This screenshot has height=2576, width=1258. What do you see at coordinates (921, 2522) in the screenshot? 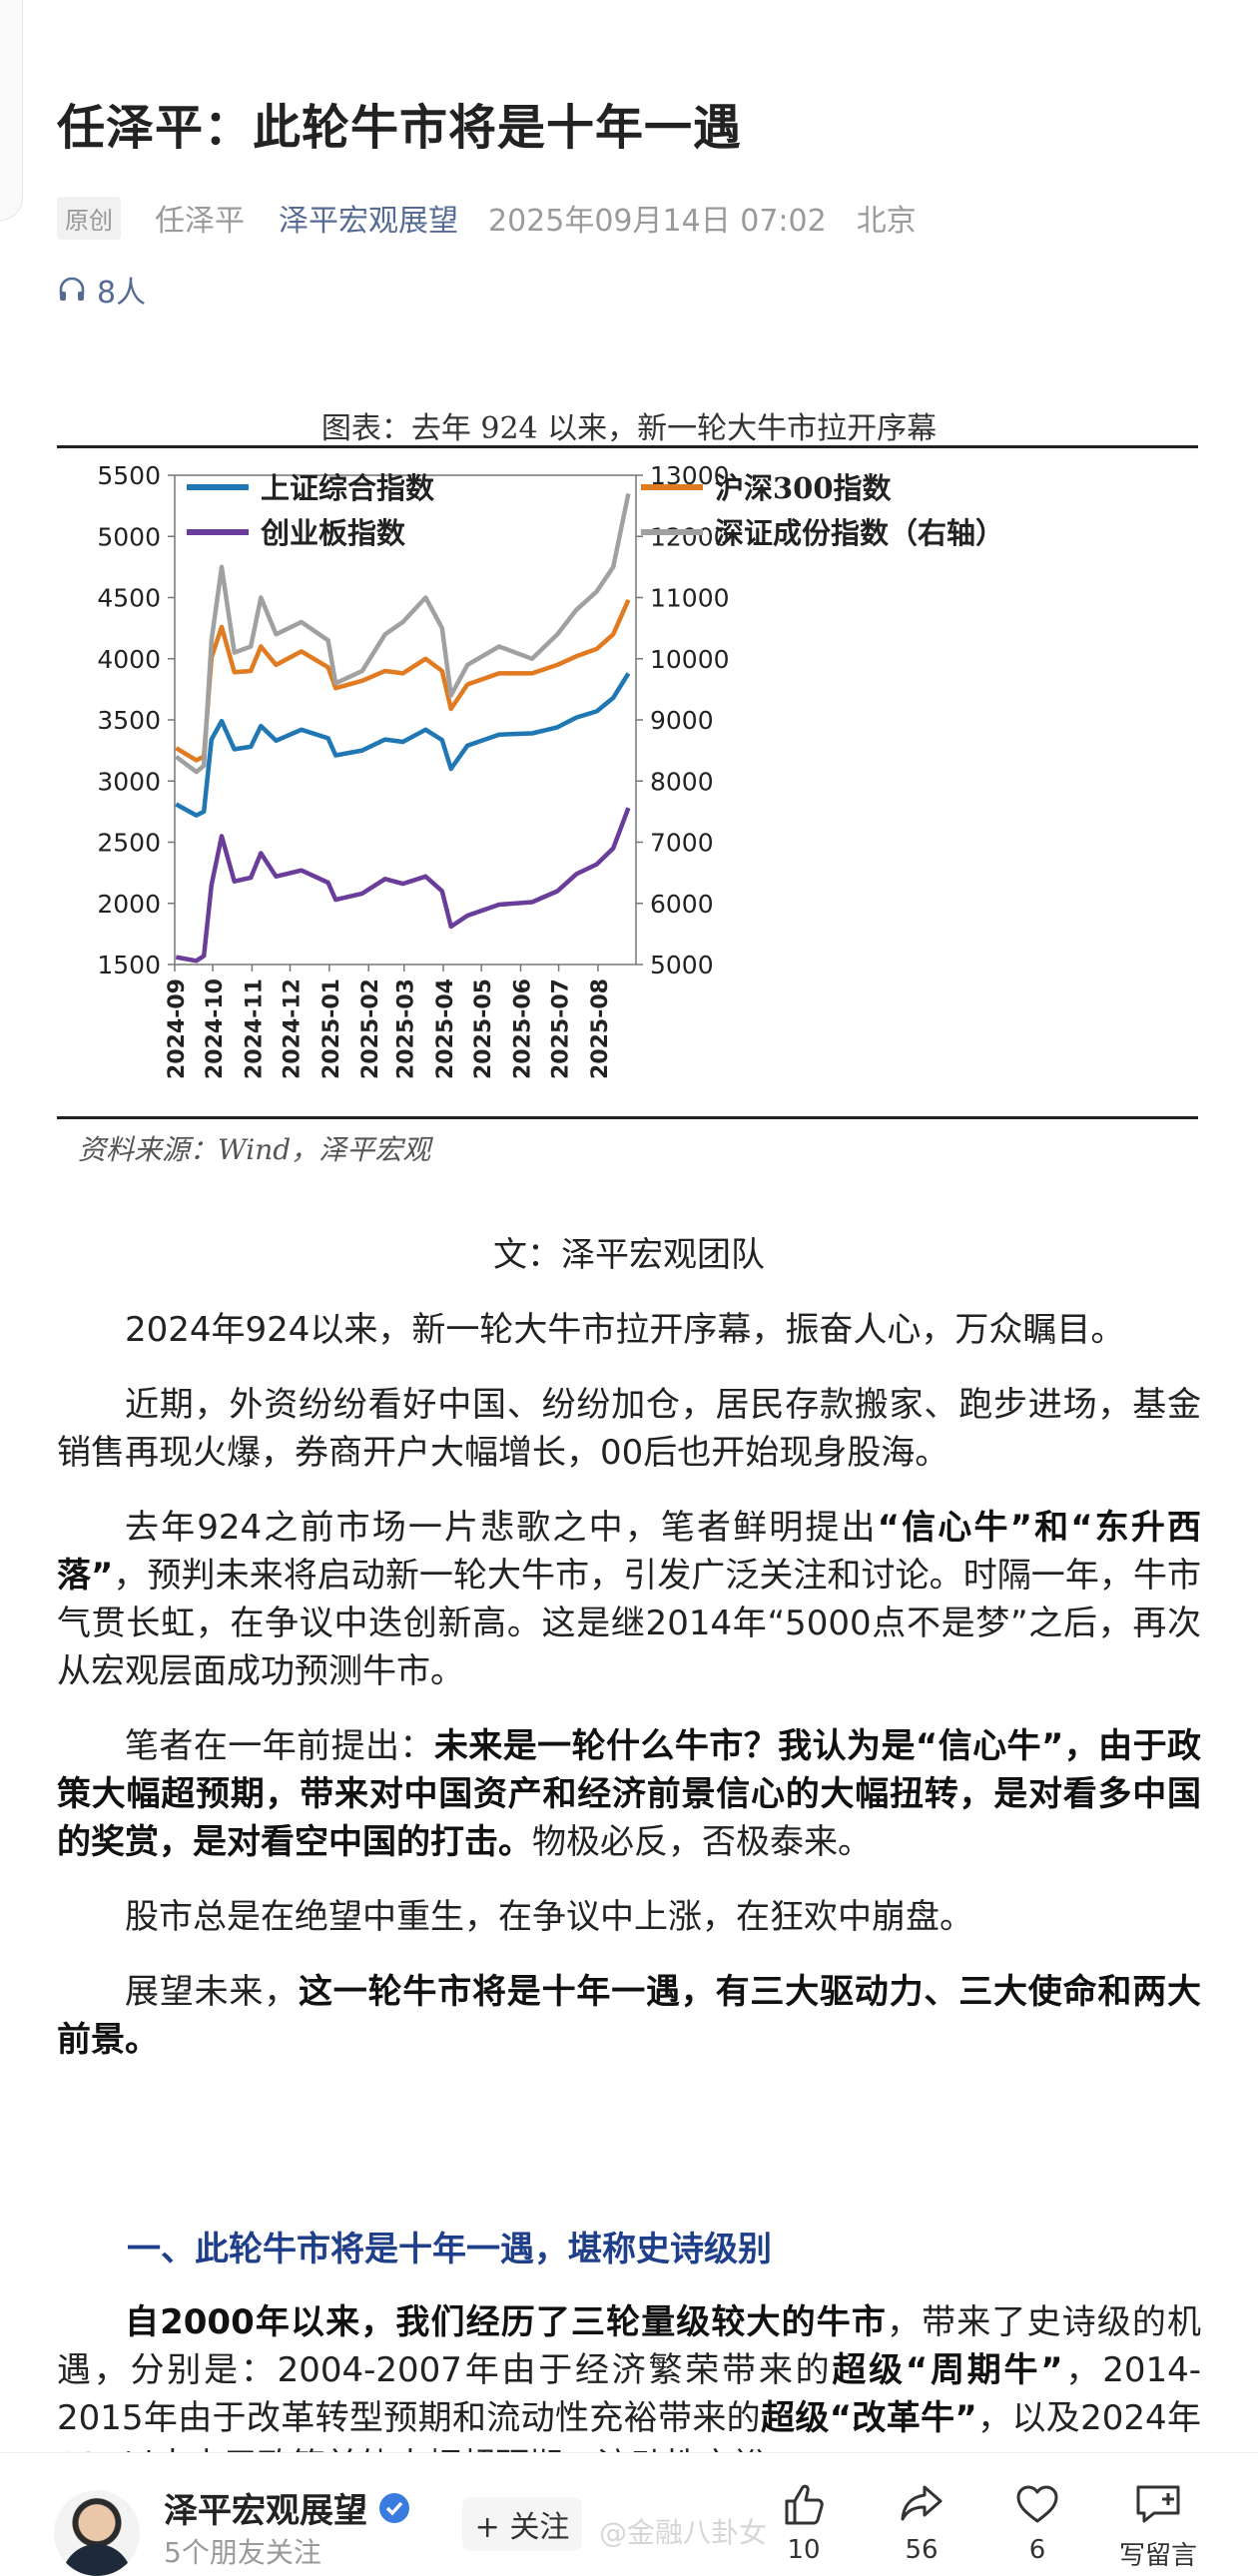
I see `share-button: 56` at bounding box center [921, 2522].